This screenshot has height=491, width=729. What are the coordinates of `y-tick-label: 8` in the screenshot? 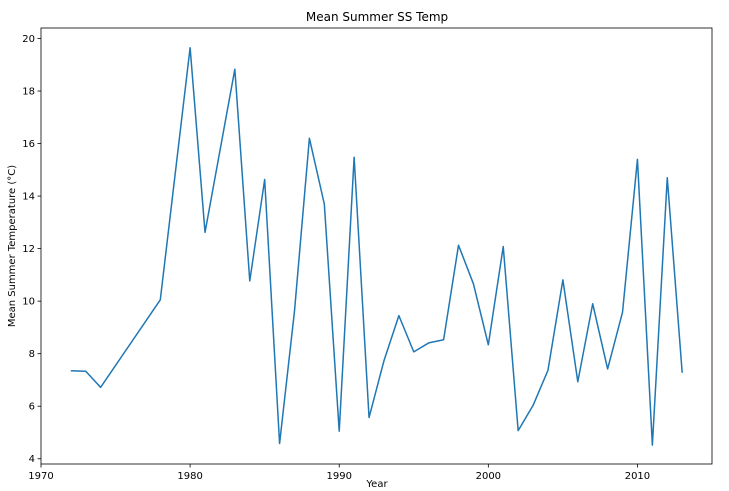 It's located at (32, 354).